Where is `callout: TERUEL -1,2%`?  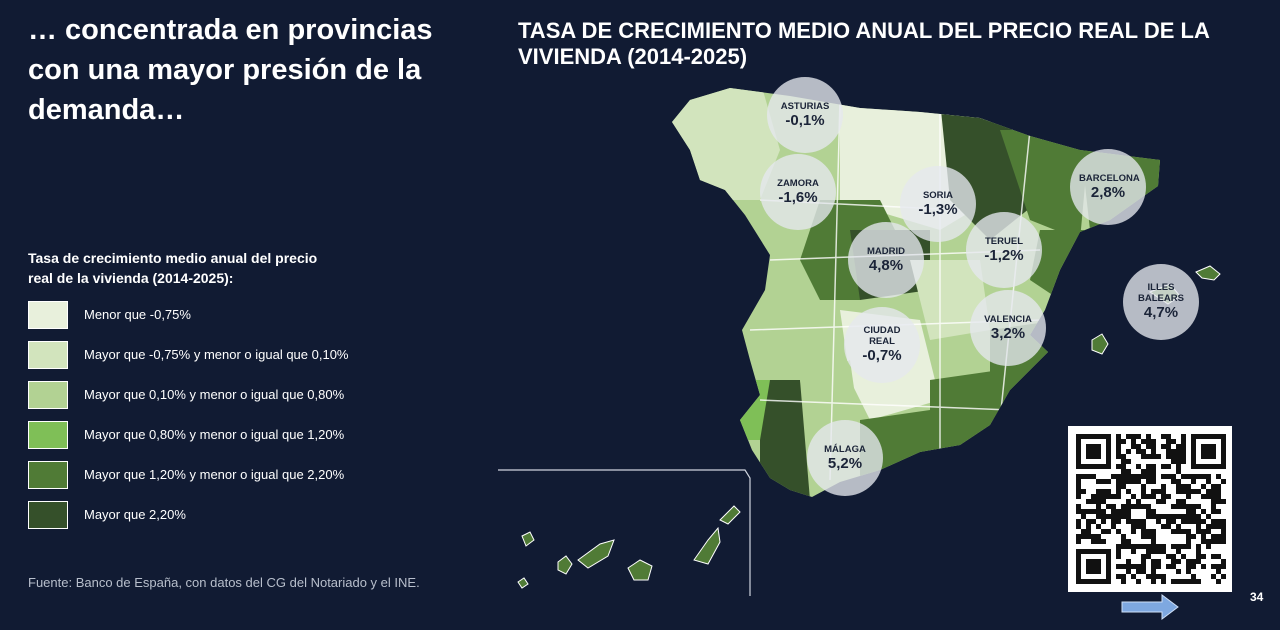
callout: TERUEL -1,2% is located at coordinates (1004, 250).